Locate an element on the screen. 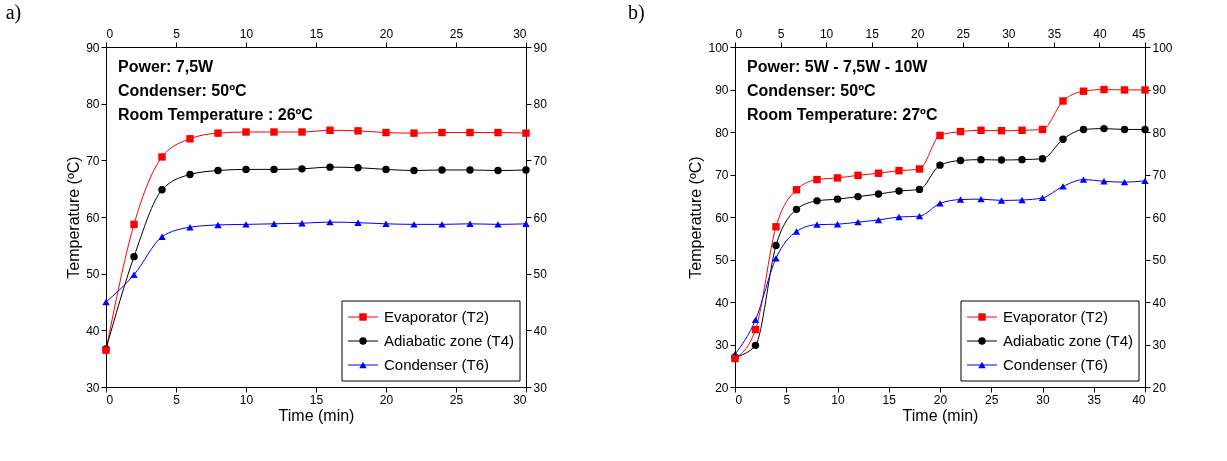  y-tick-label: 80 is located at coordinates (722, 132).